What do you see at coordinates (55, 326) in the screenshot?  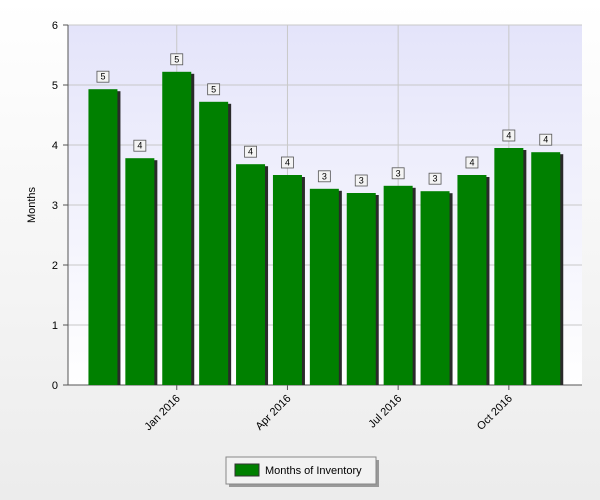 I see `y-tick-label: 1` at bounding box center [55, 326].